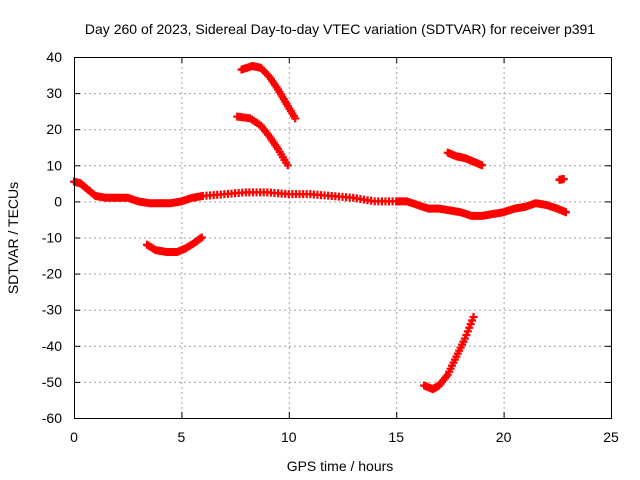 Image resolution: width=640 pixels, height=480 pixels. Describe the element at coordinates (174, 244) in the screenshot. I see `series-track-a` at that location.